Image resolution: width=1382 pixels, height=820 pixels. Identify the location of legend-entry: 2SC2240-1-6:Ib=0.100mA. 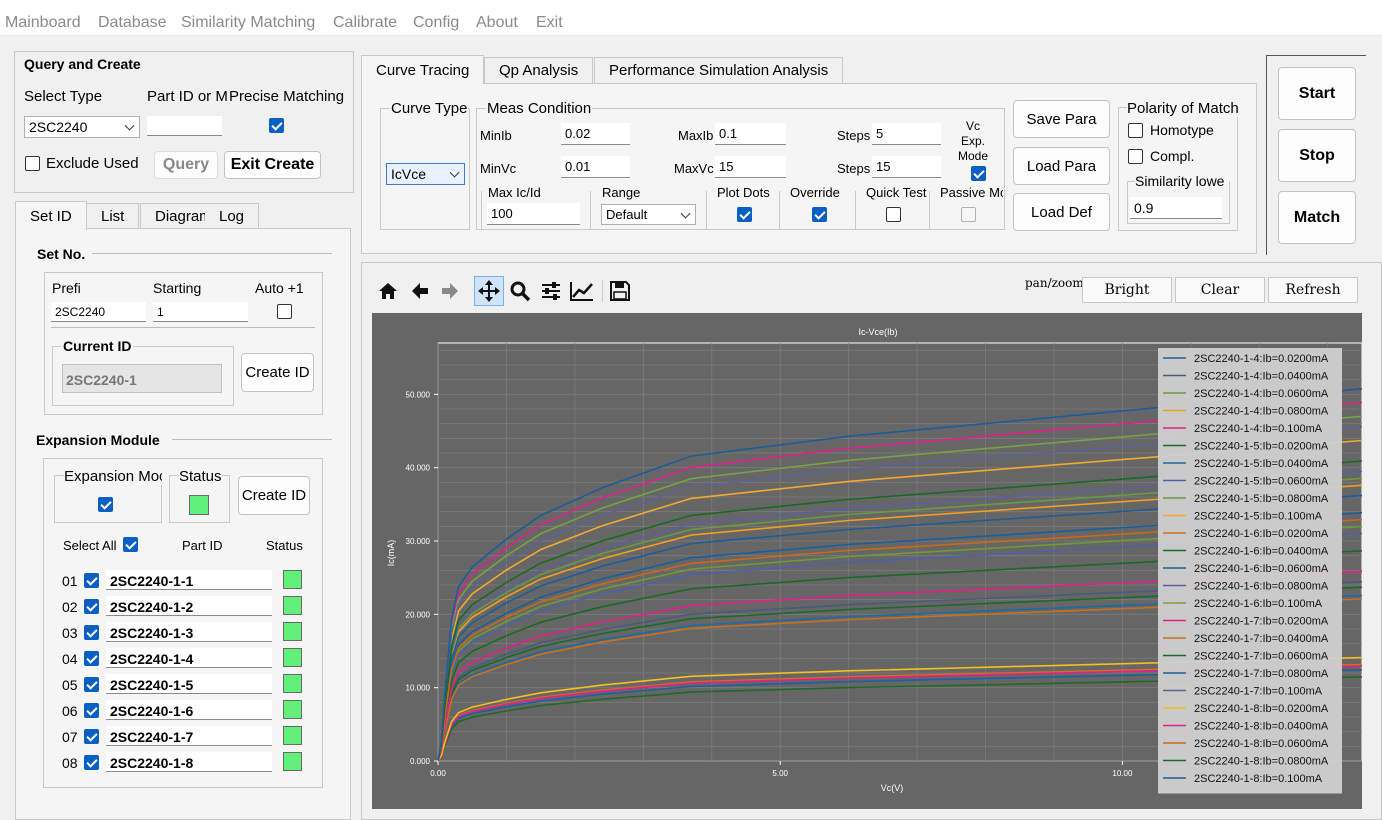
(1258, 604).